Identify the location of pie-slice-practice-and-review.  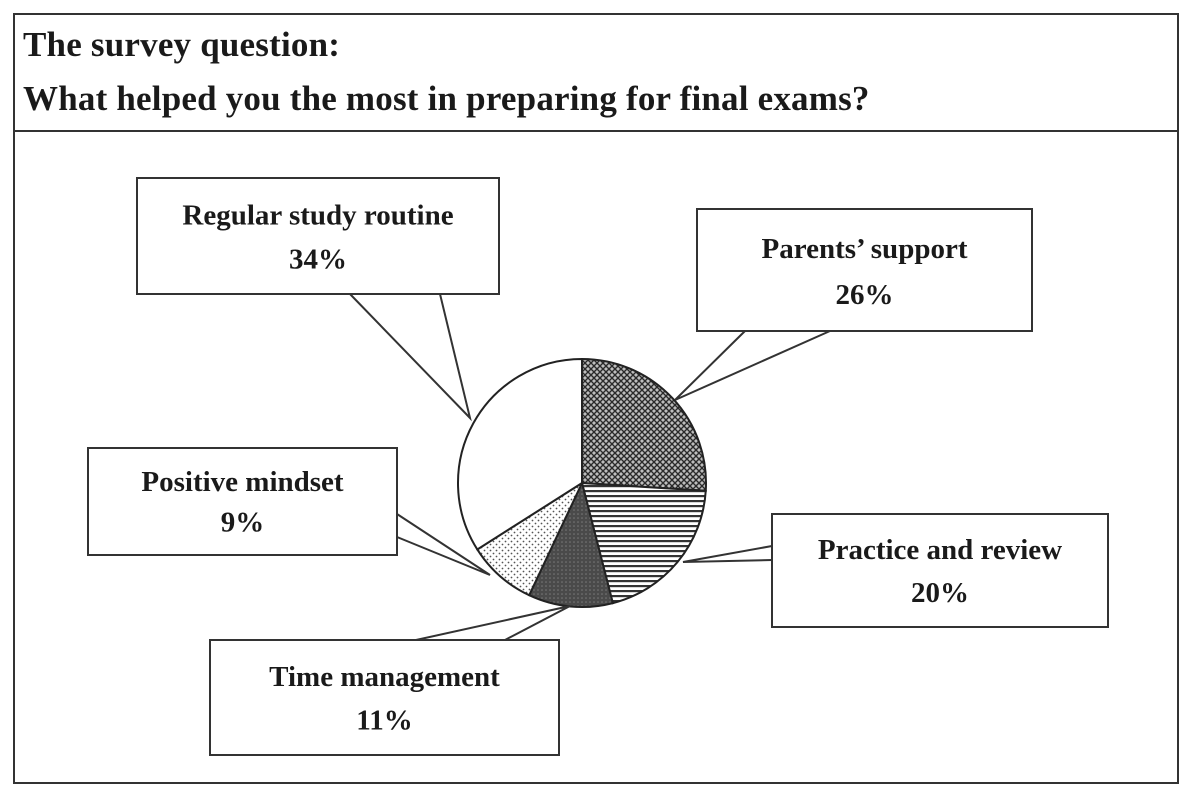
(643, 543).